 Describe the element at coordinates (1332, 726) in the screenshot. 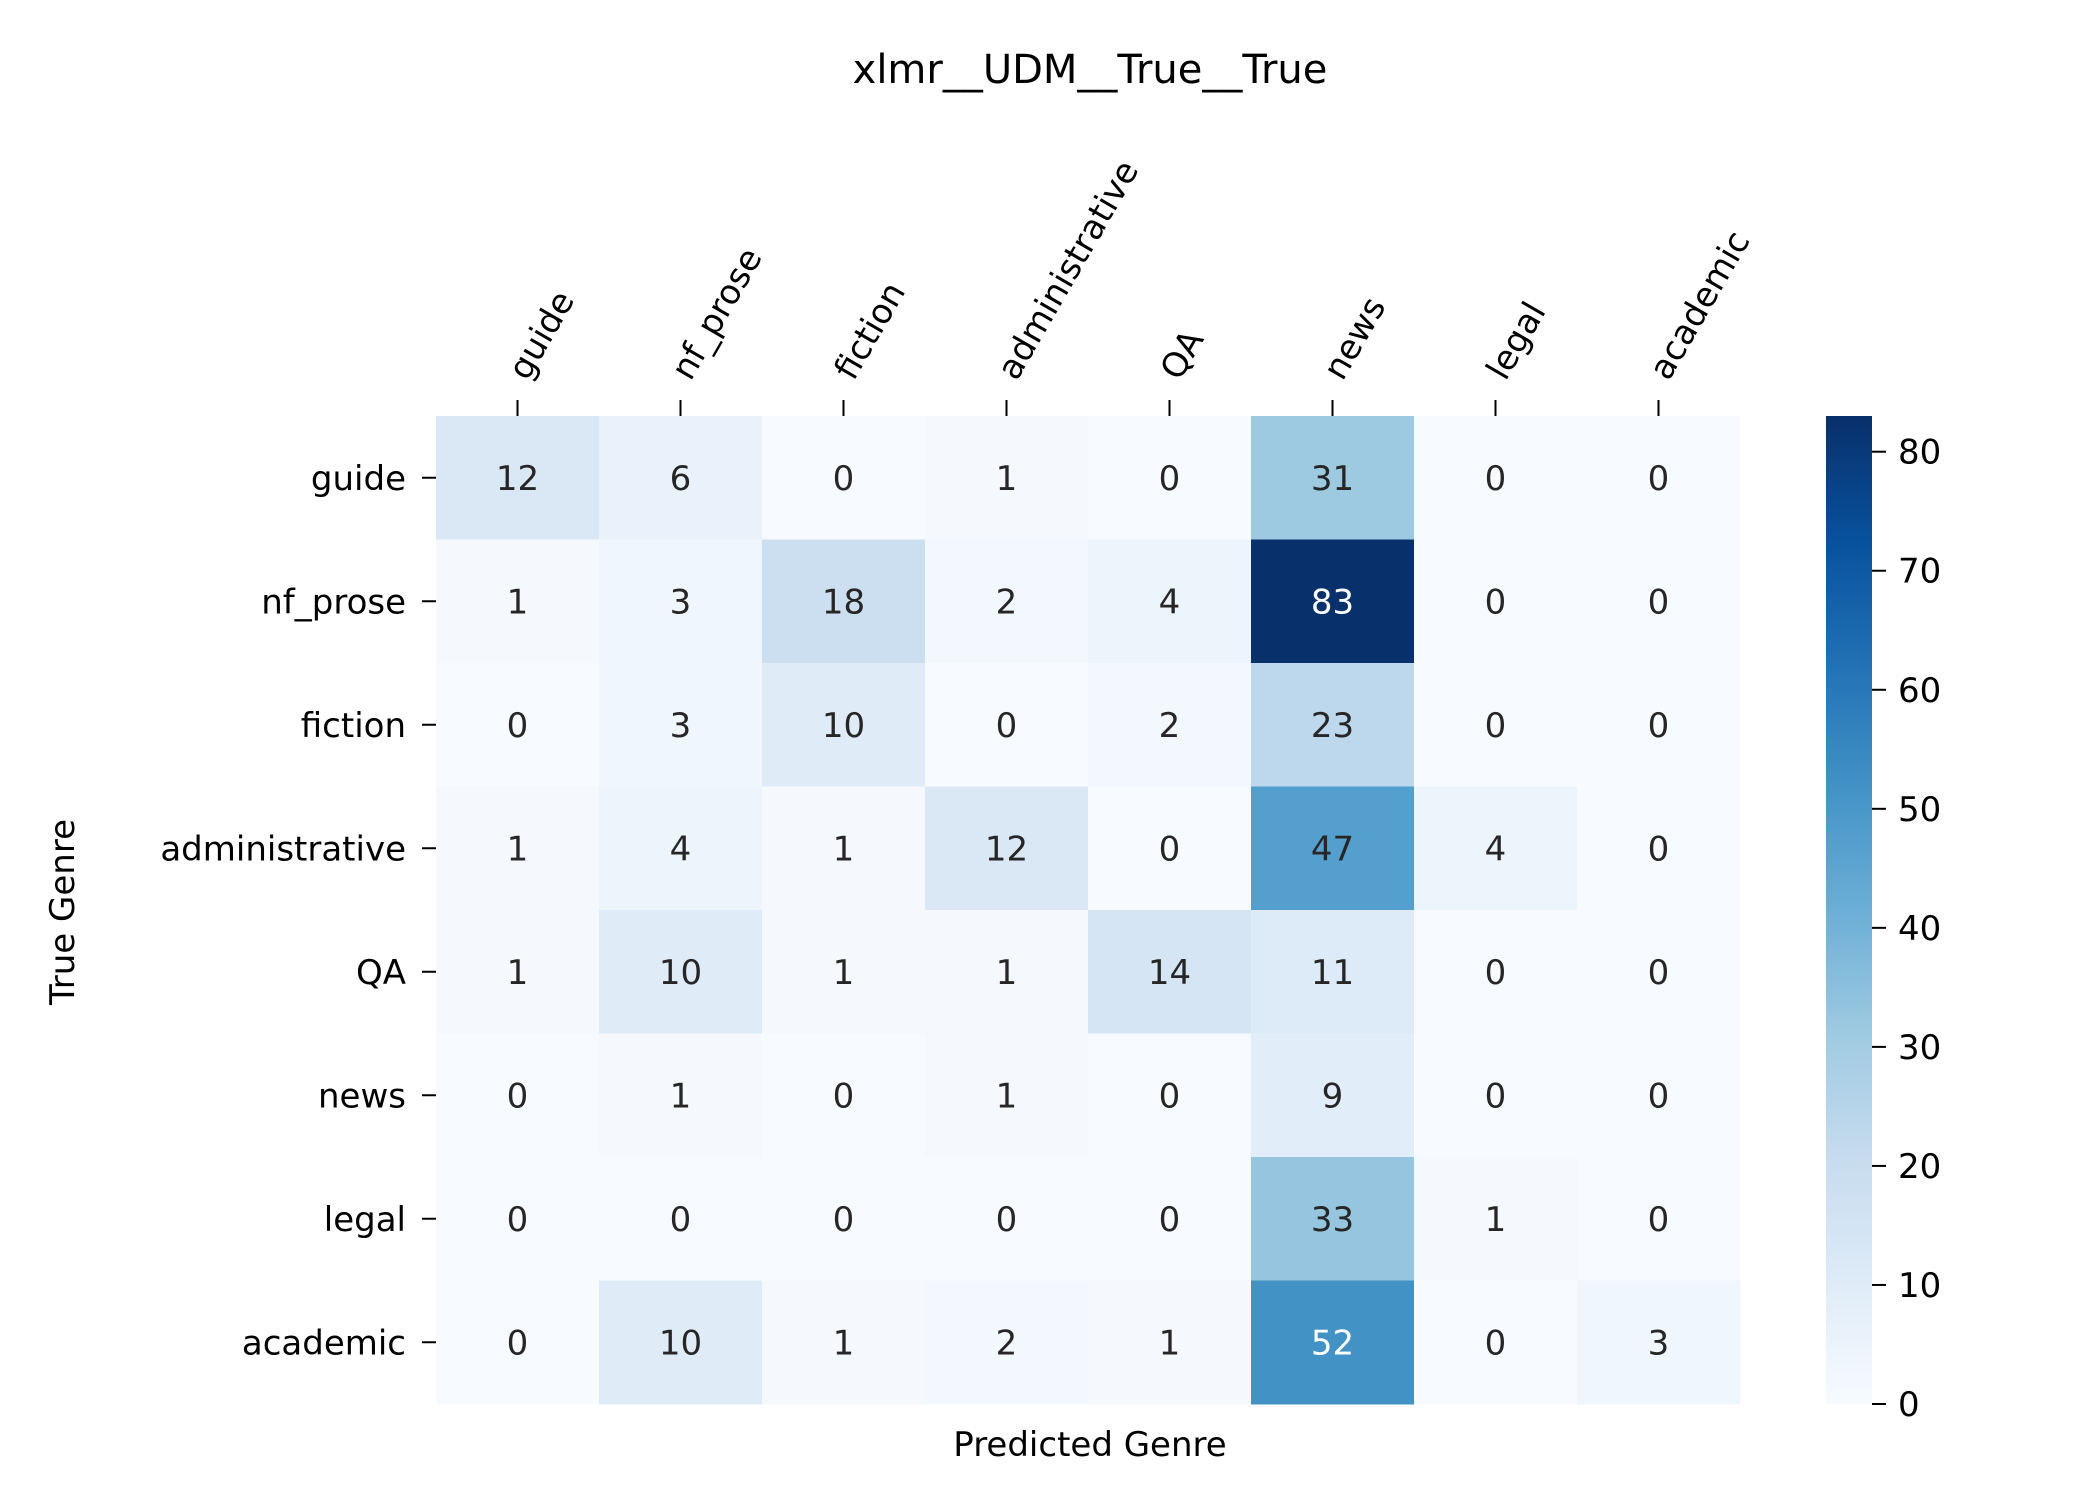

I see `cell-value-label: 23` at that location.